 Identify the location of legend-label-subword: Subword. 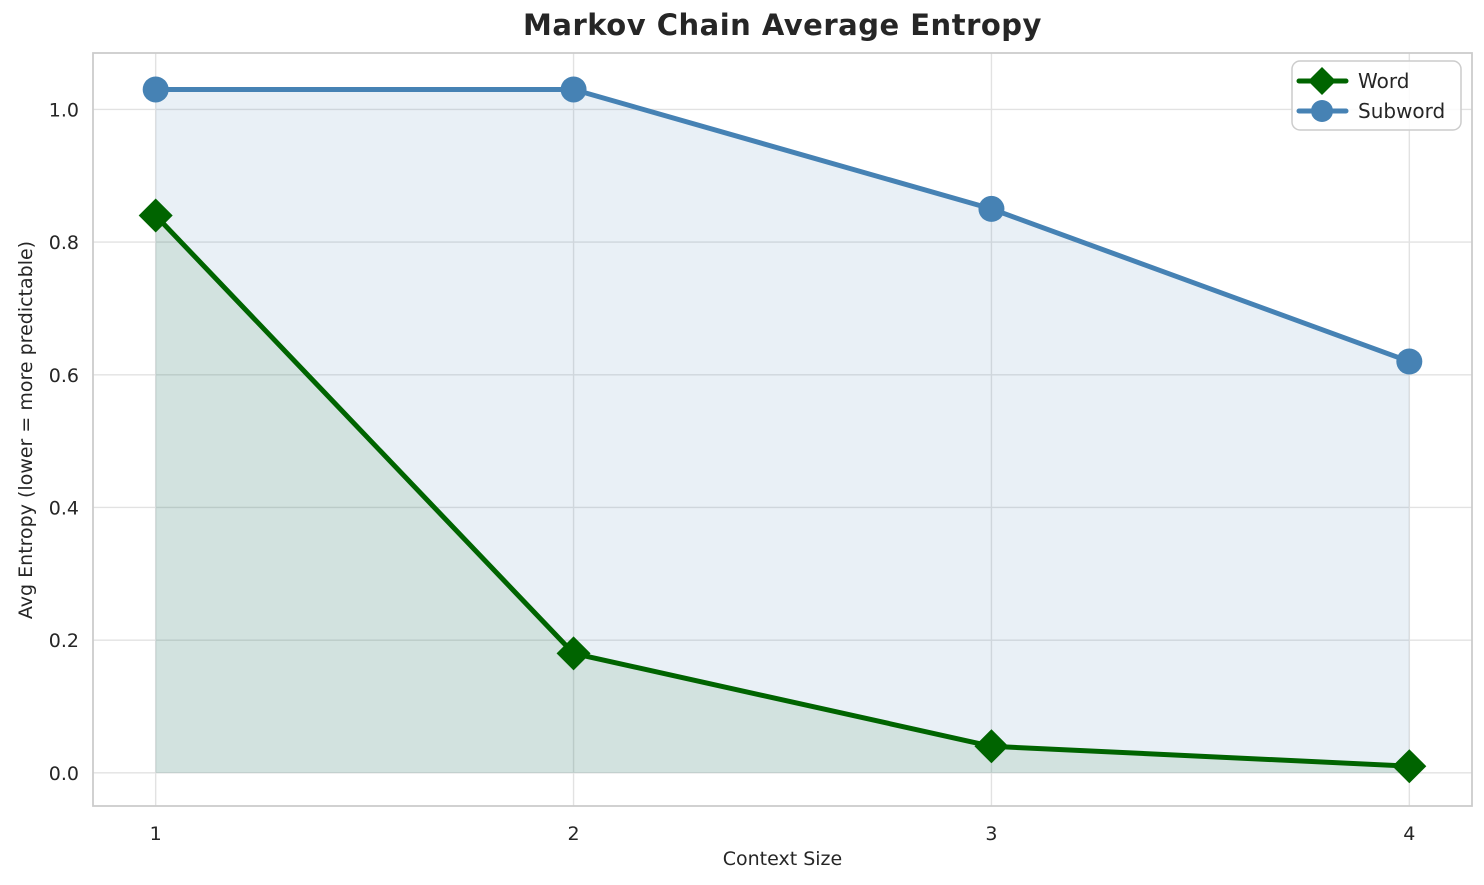
(1401, 111).